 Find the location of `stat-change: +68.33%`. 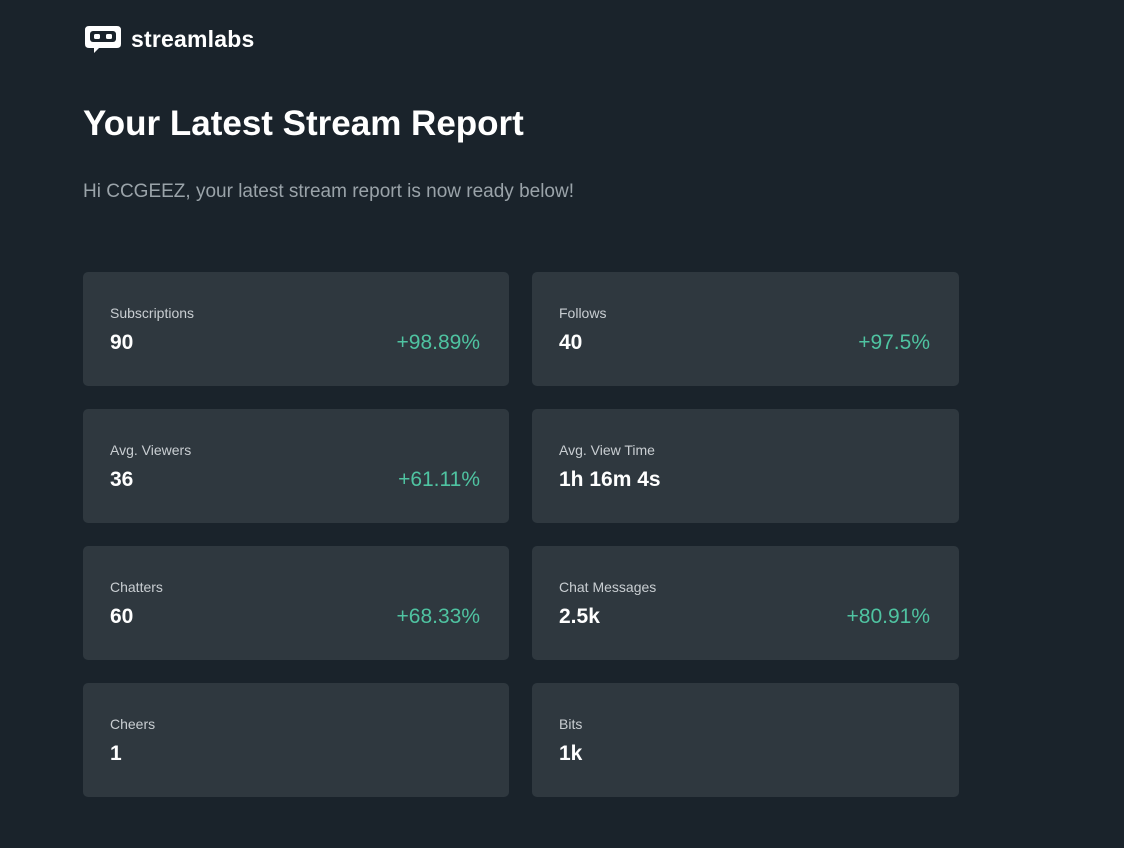

stat-change: +68.33% is located at coordinates (438, 616).